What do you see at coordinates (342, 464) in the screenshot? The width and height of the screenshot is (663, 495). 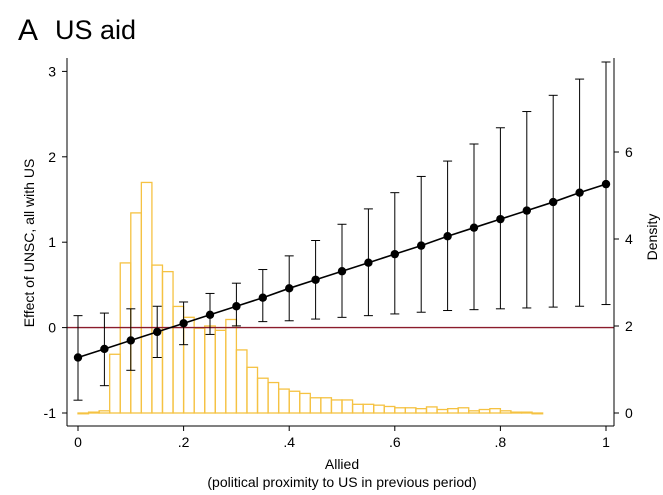 I see `x-axis-label: Allied` at bounding box center [342, 464].